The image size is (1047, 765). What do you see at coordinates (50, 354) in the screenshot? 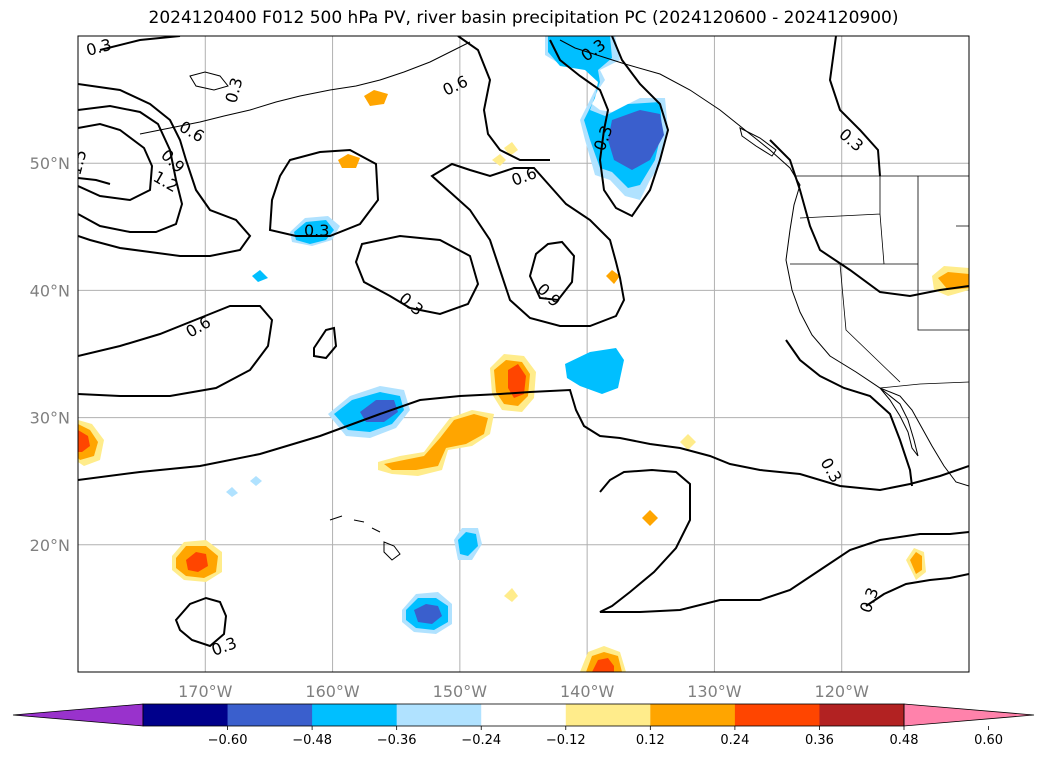
I see `latitude-labels: 50°N 40°N 30°N 20°N` at bounding box center [50, 354].